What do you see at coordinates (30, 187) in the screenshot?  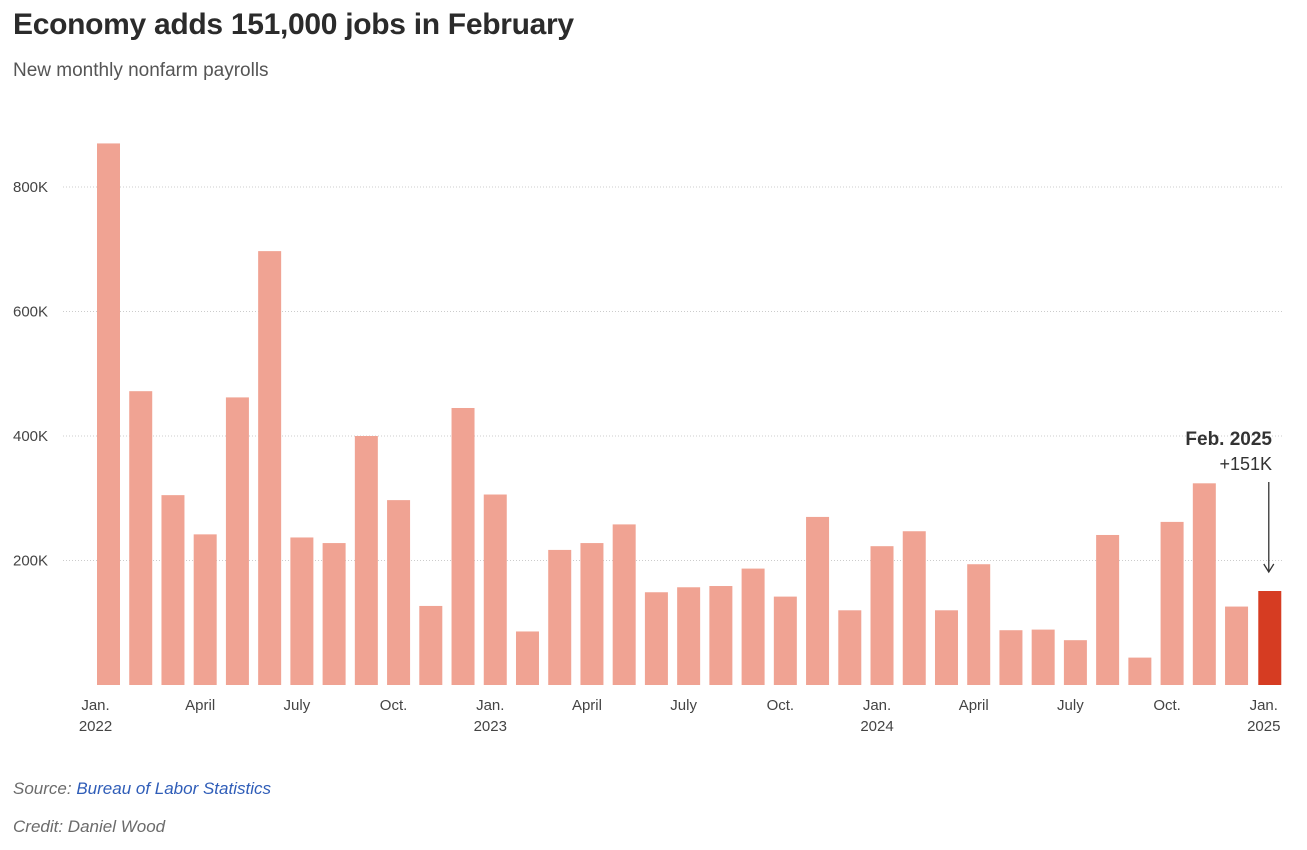 I see `y-tick-label: 800K` at bounding box center [30, 187].